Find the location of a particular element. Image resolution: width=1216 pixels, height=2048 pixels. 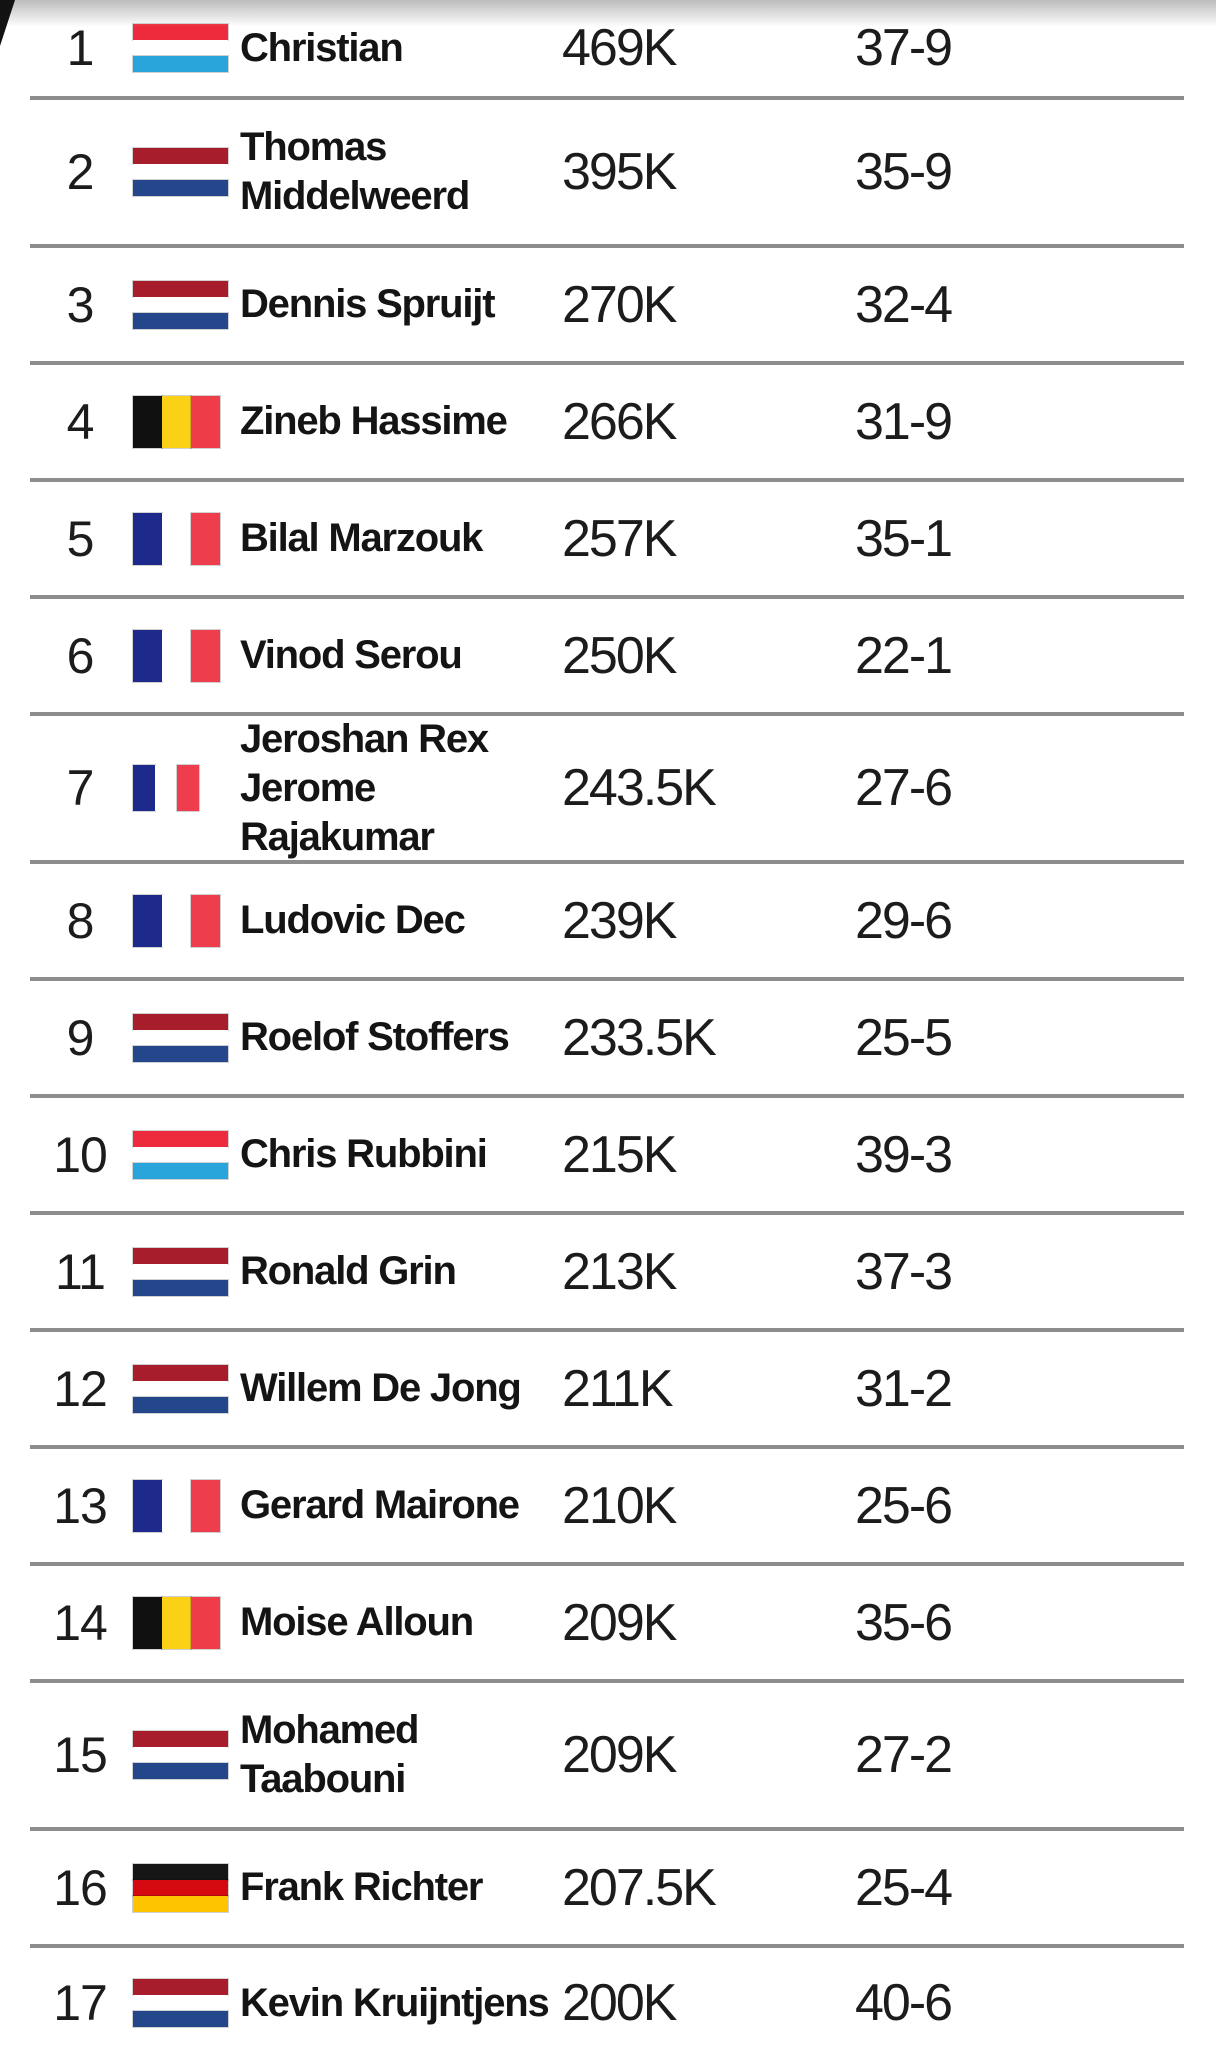

win-loss-record: 40-6 is located at coordinates (904, 2003).